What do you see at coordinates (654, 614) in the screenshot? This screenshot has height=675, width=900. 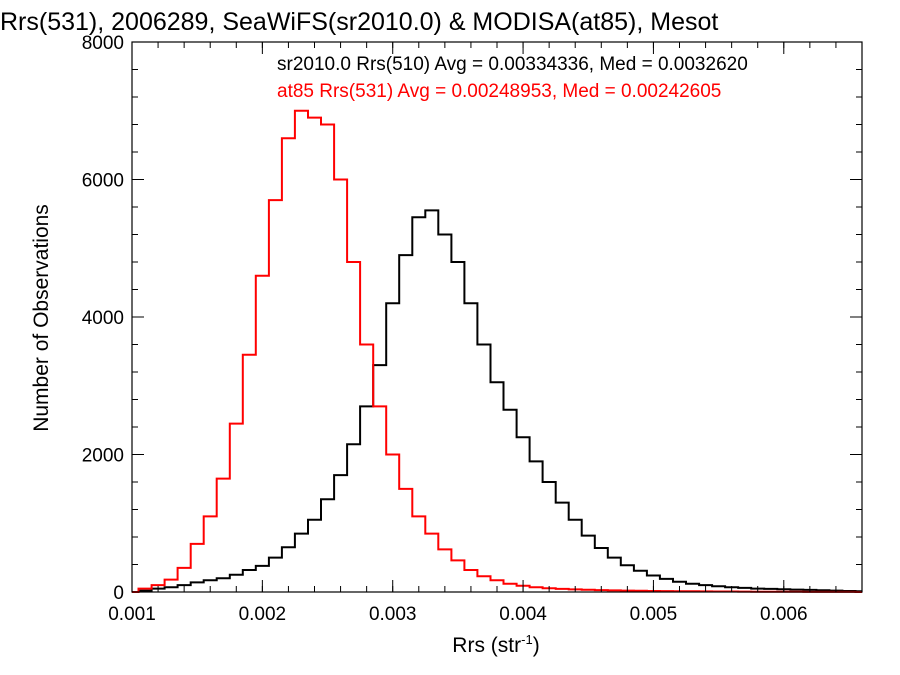 I see `x-tick-label: 0.005` at bounding box center [654, 614].